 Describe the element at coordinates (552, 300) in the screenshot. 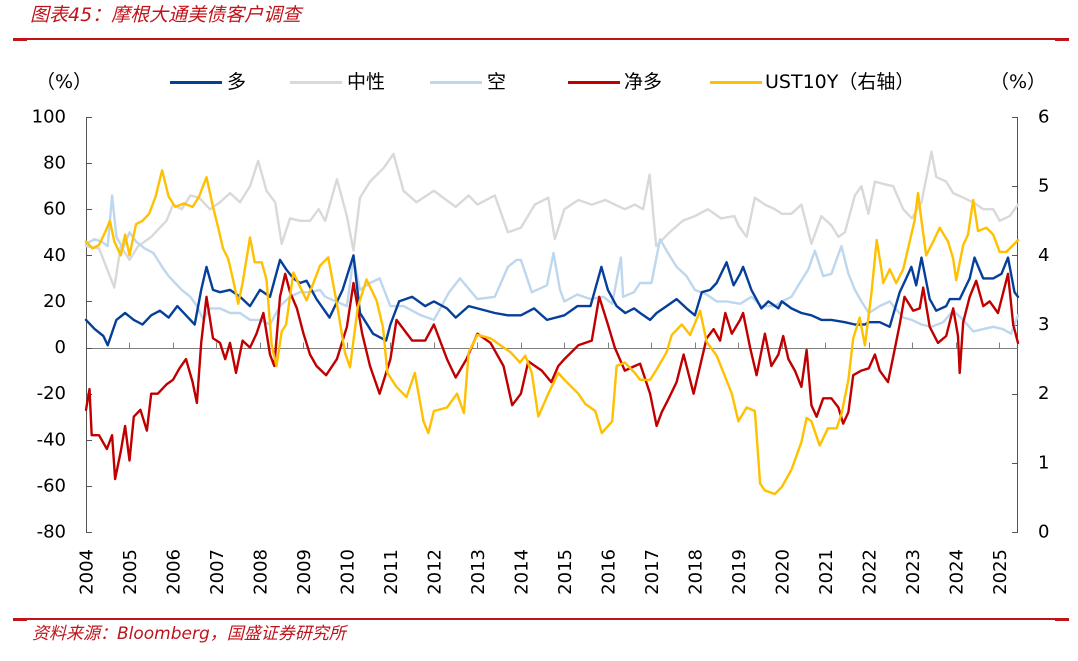

I see `series-line-long` at that location.